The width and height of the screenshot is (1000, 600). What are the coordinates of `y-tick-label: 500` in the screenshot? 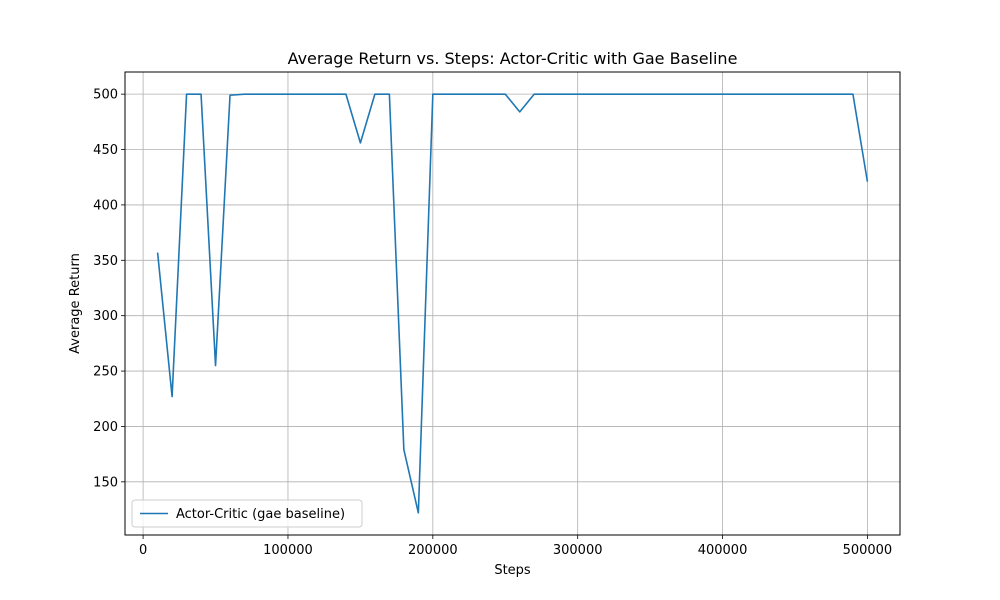 It's located at (105, 95).